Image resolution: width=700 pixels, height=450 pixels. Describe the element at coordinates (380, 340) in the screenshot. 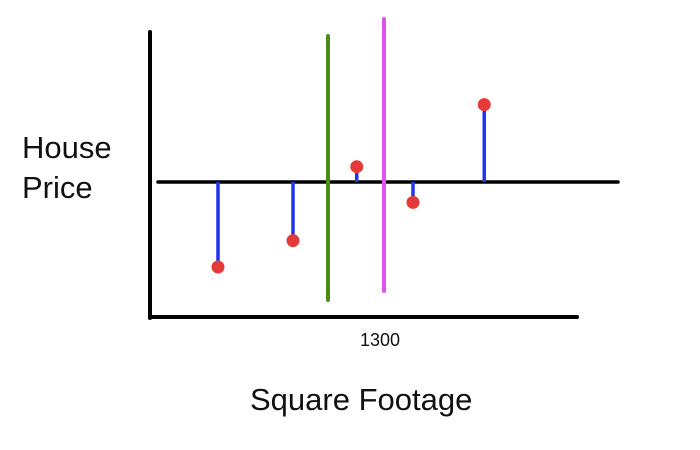

I see `x-tick-label: 1300` at that location.